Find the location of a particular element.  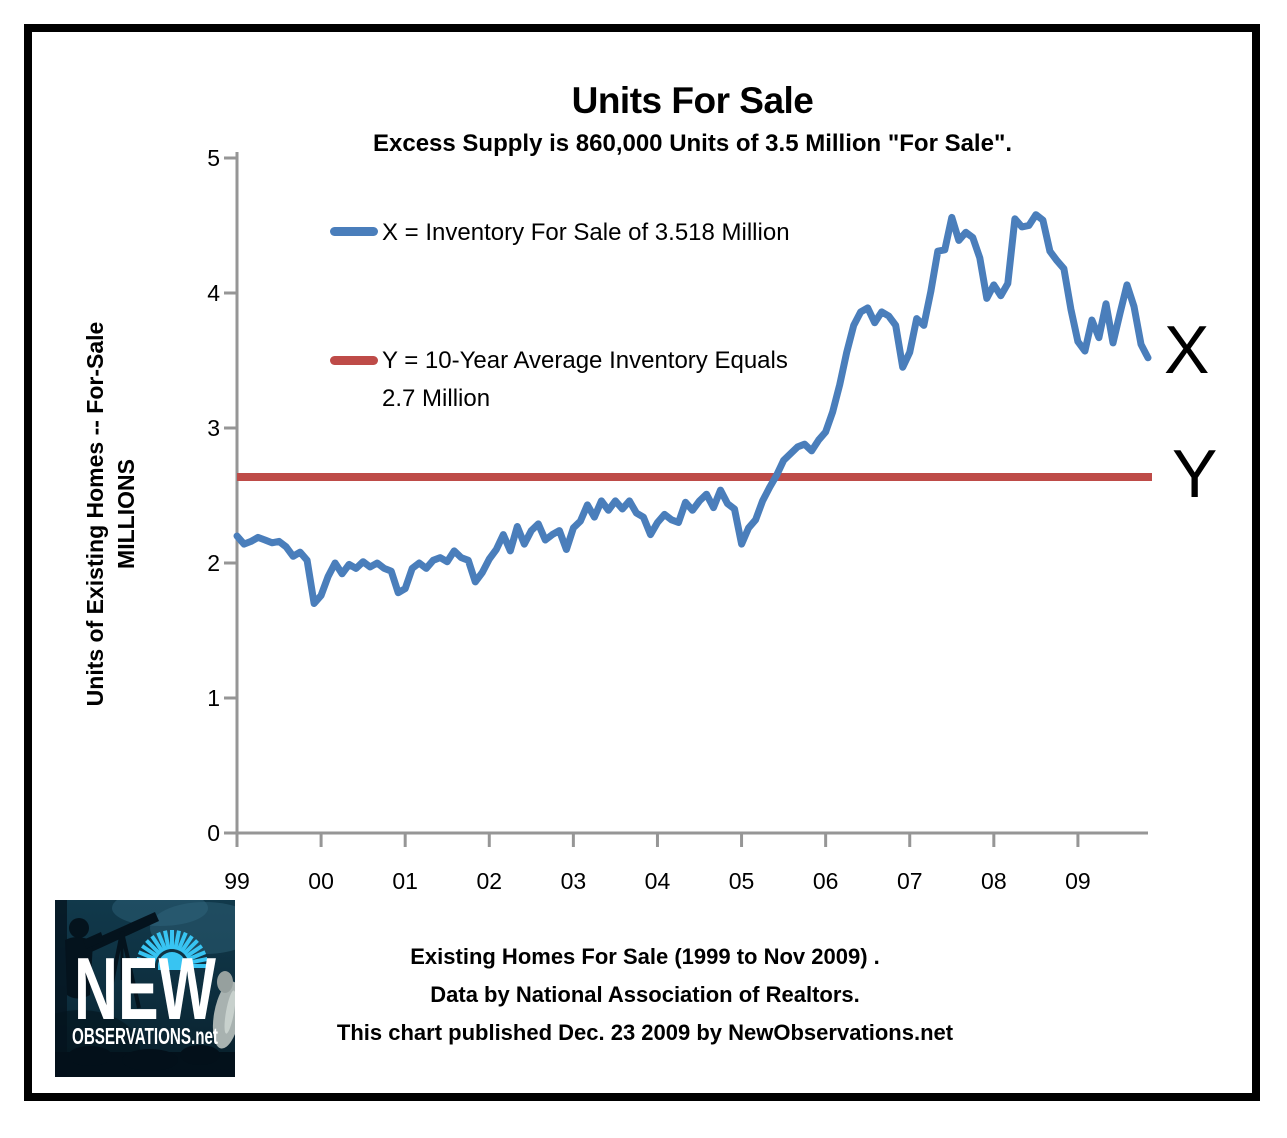

y-tick-label: 0 is located at coordinates (213, 833).